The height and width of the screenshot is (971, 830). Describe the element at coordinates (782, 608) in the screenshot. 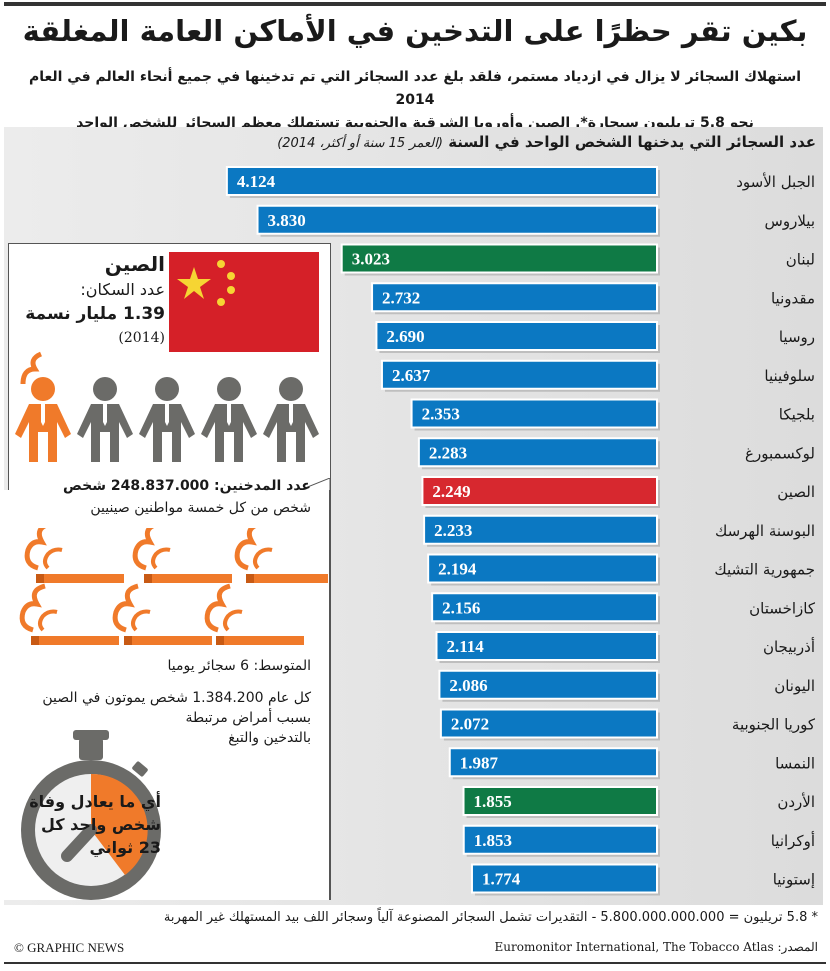

I see `category-label: كازاخستان` at that location.